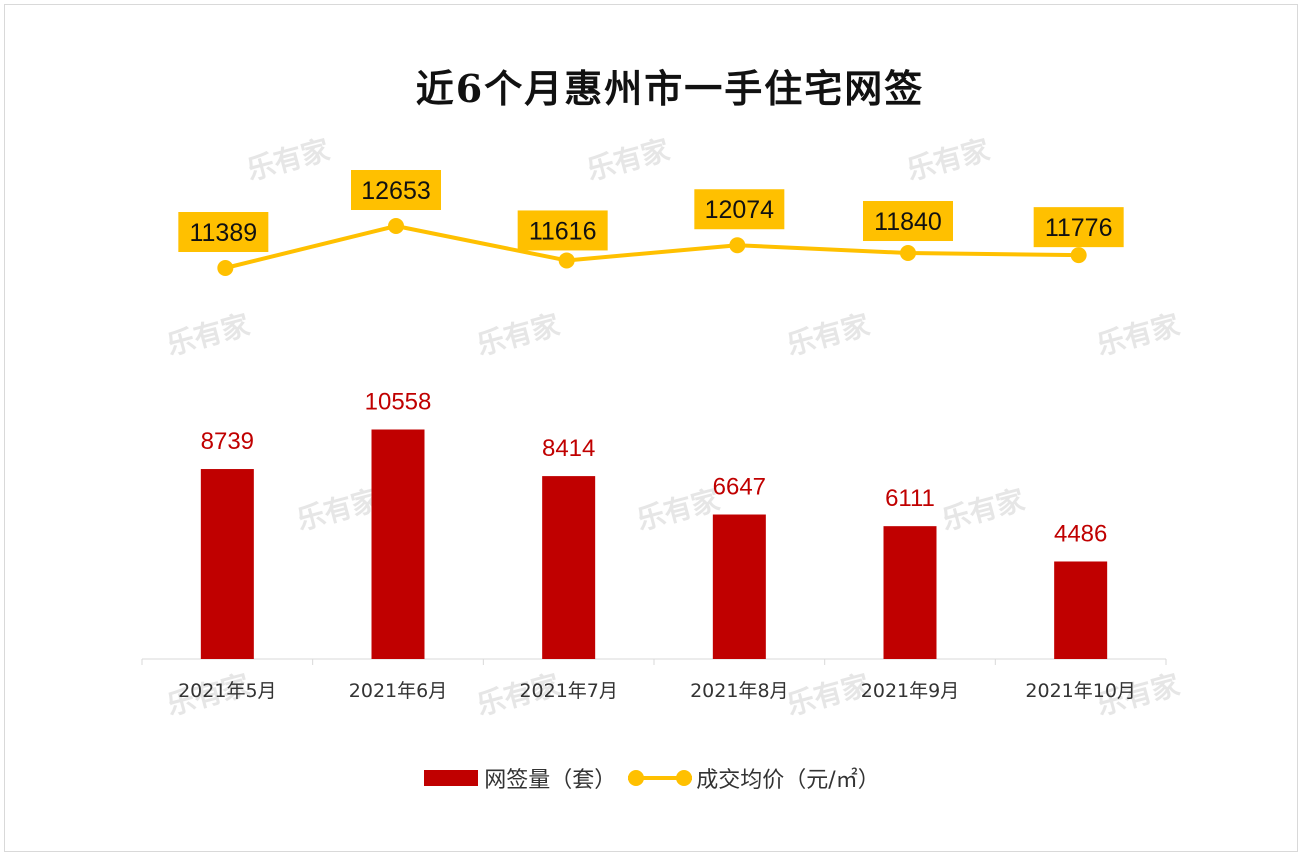 The width and height of the screenshot is (1304, 858). I want to click on bar-data-label: 6647, so click(739, 487).